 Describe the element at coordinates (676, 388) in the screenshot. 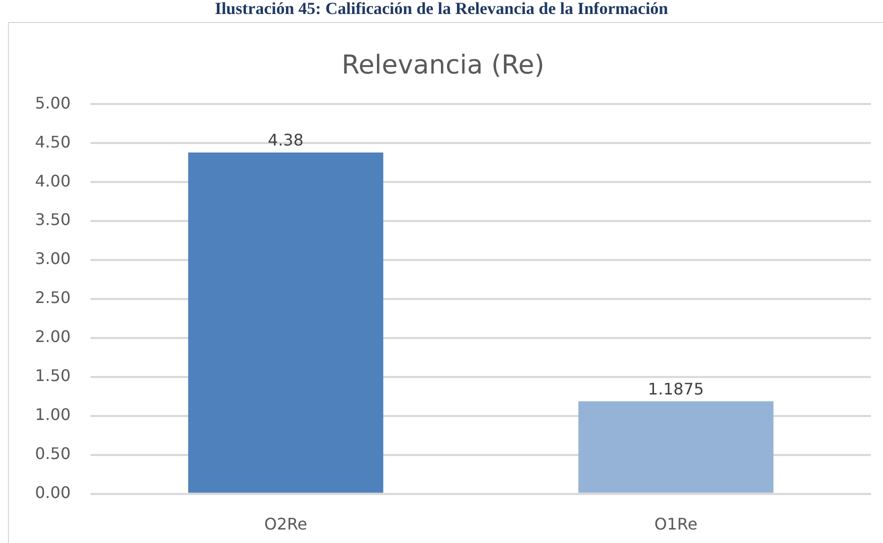

I see `data-label: 1.1875` at that location.